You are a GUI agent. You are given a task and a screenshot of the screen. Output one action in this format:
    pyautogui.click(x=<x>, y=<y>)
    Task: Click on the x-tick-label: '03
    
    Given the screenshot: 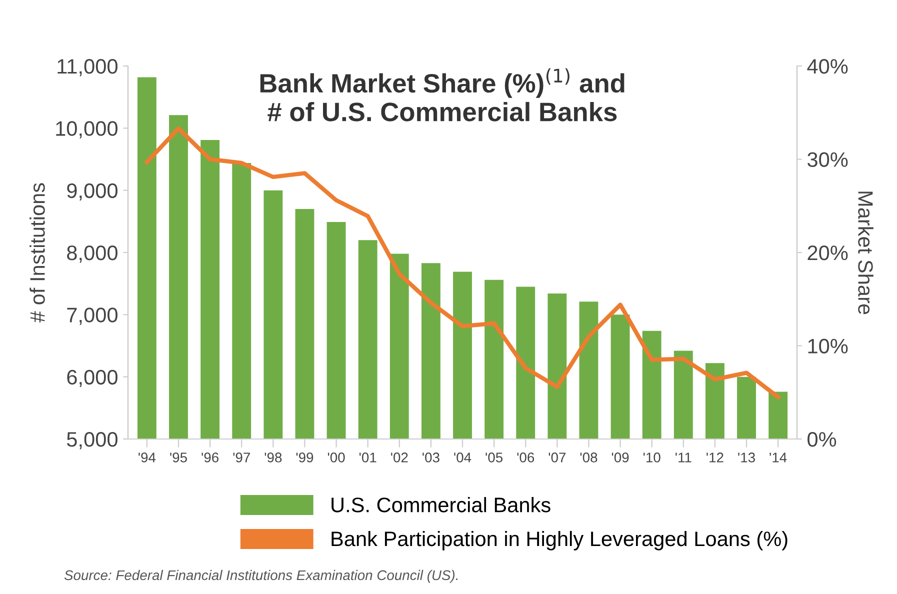 What is the action you would take?
    pyautogui.click(x=431, y=457)
    